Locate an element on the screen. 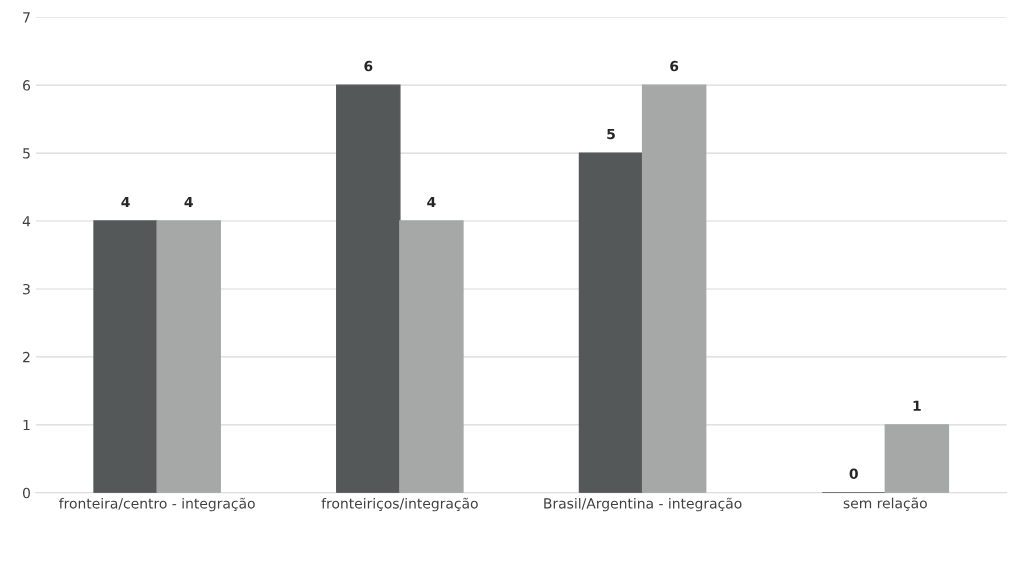 Image resolution: width=1022 pixels, height=573 pixels. x-tick-label: Brasil/Argentina - integração is located at coordinates (643, 504).